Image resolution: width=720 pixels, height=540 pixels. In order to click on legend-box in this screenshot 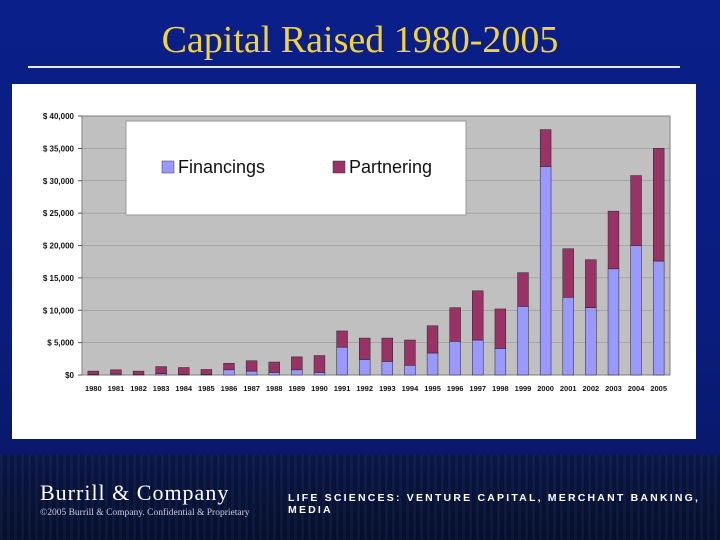, I will do `click(296, 168)`.